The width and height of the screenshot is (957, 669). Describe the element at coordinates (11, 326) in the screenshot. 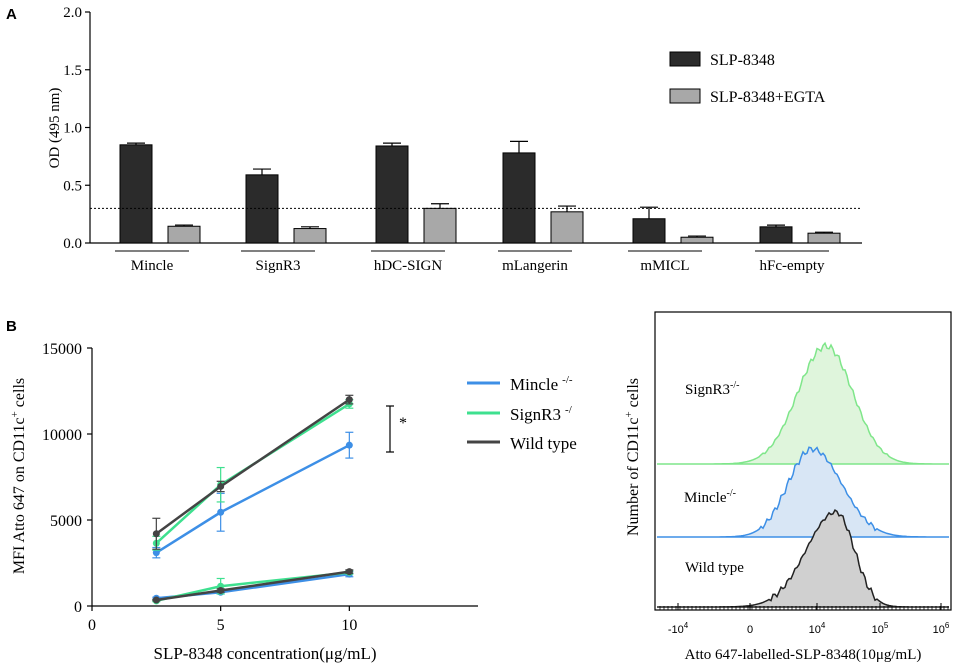

I see `panel-label-b: B` at that location.